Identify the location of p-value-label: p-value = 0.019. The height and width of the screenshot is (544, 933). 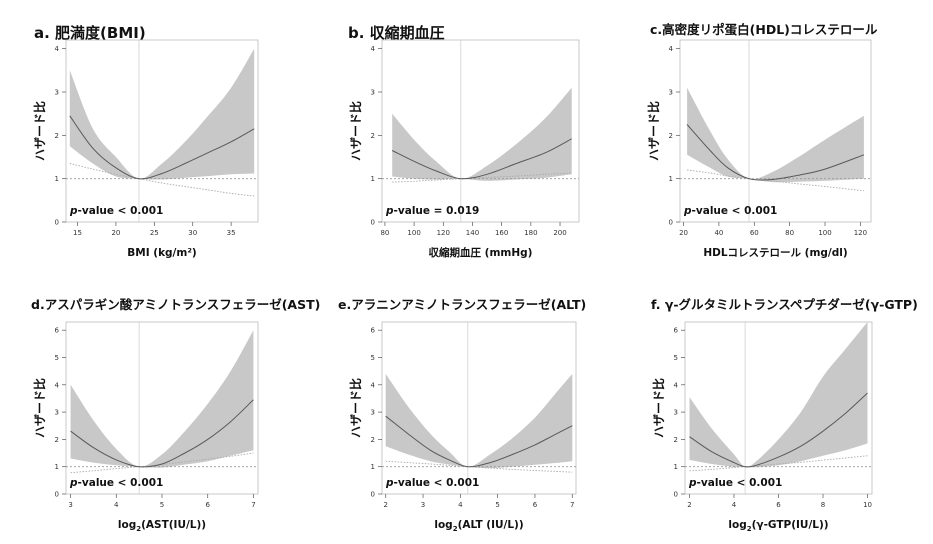
(432, 211).